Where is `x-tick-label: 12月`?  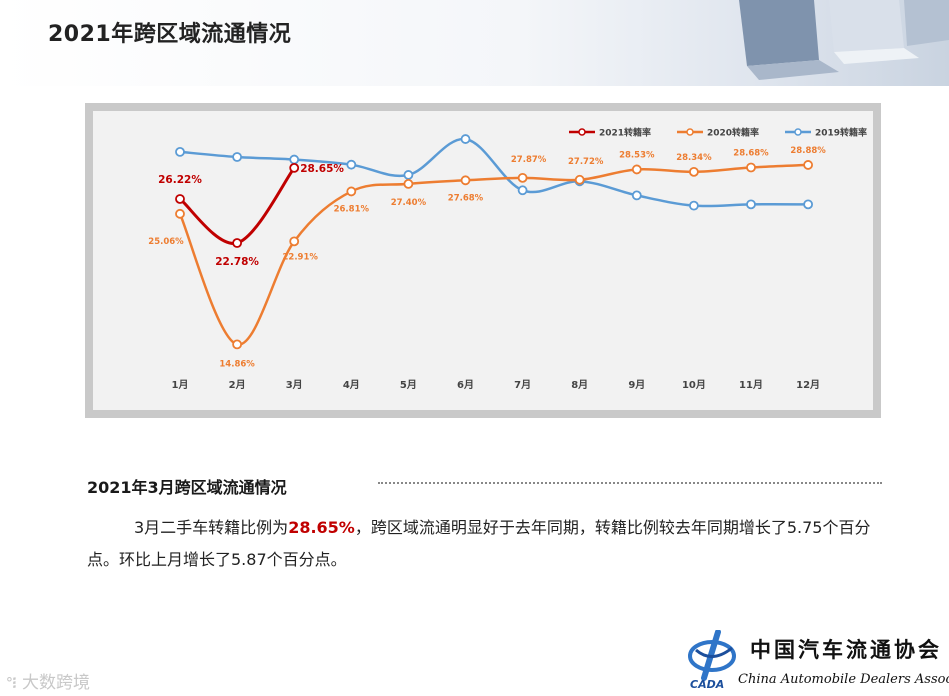
x-tick-label: 12月 is located at coordinates (808, 385).